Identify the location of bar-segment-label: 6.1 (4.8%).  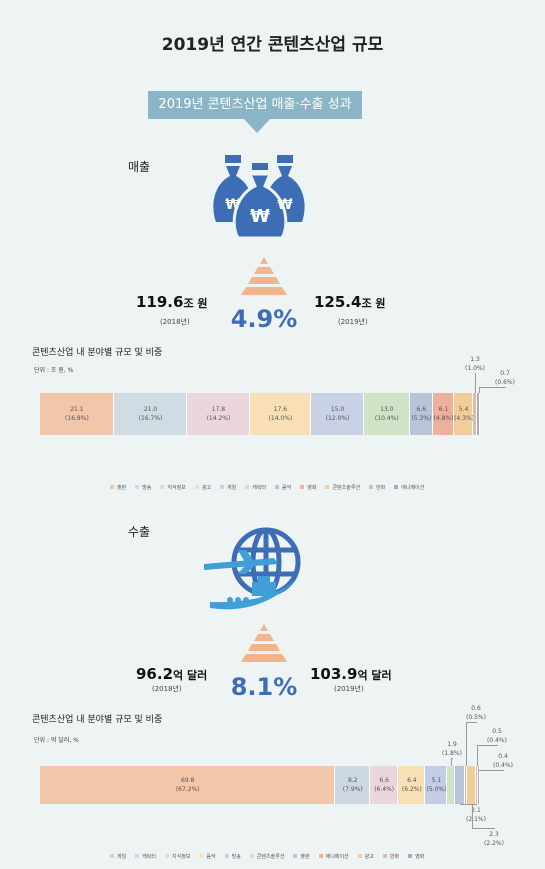
(443, 414).